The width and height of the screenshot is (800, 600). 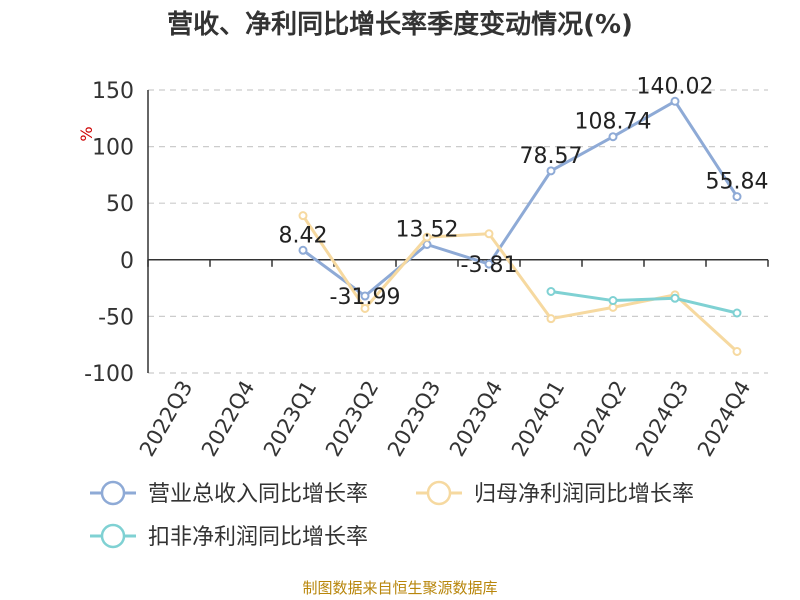 I want to click on x-tick-label: 2024Q2, so click(x=600, y=419).